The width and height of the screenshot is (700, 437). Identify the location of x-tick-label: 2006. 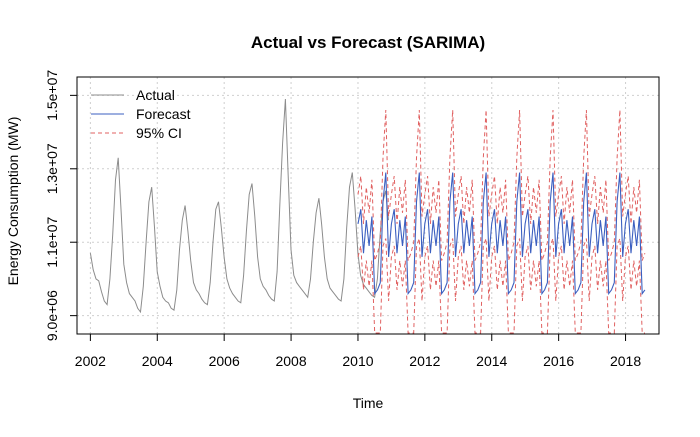
(224, 361).